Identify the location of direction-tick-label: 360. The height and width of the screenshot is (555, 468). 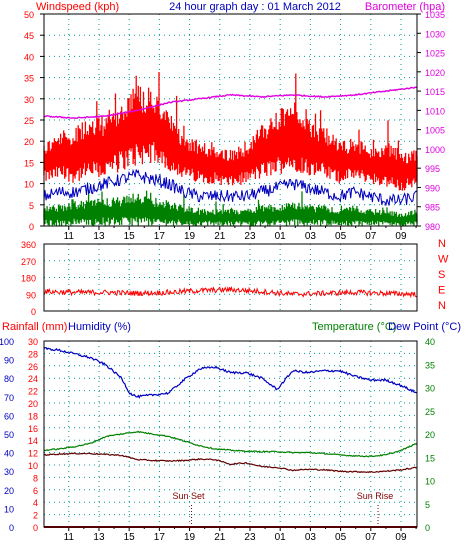
(28, 245).